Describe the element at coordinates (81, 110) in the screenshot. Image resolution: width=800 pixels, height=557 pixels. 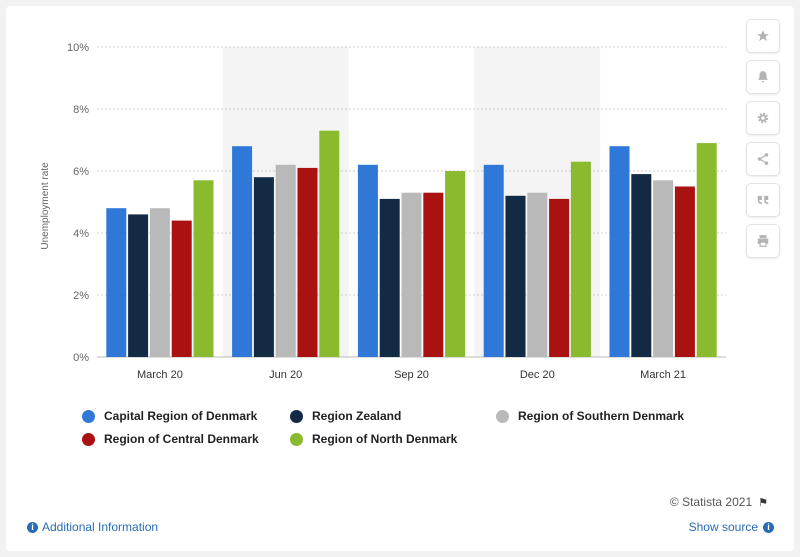
I see `y-tick-label: 8%` at that location.